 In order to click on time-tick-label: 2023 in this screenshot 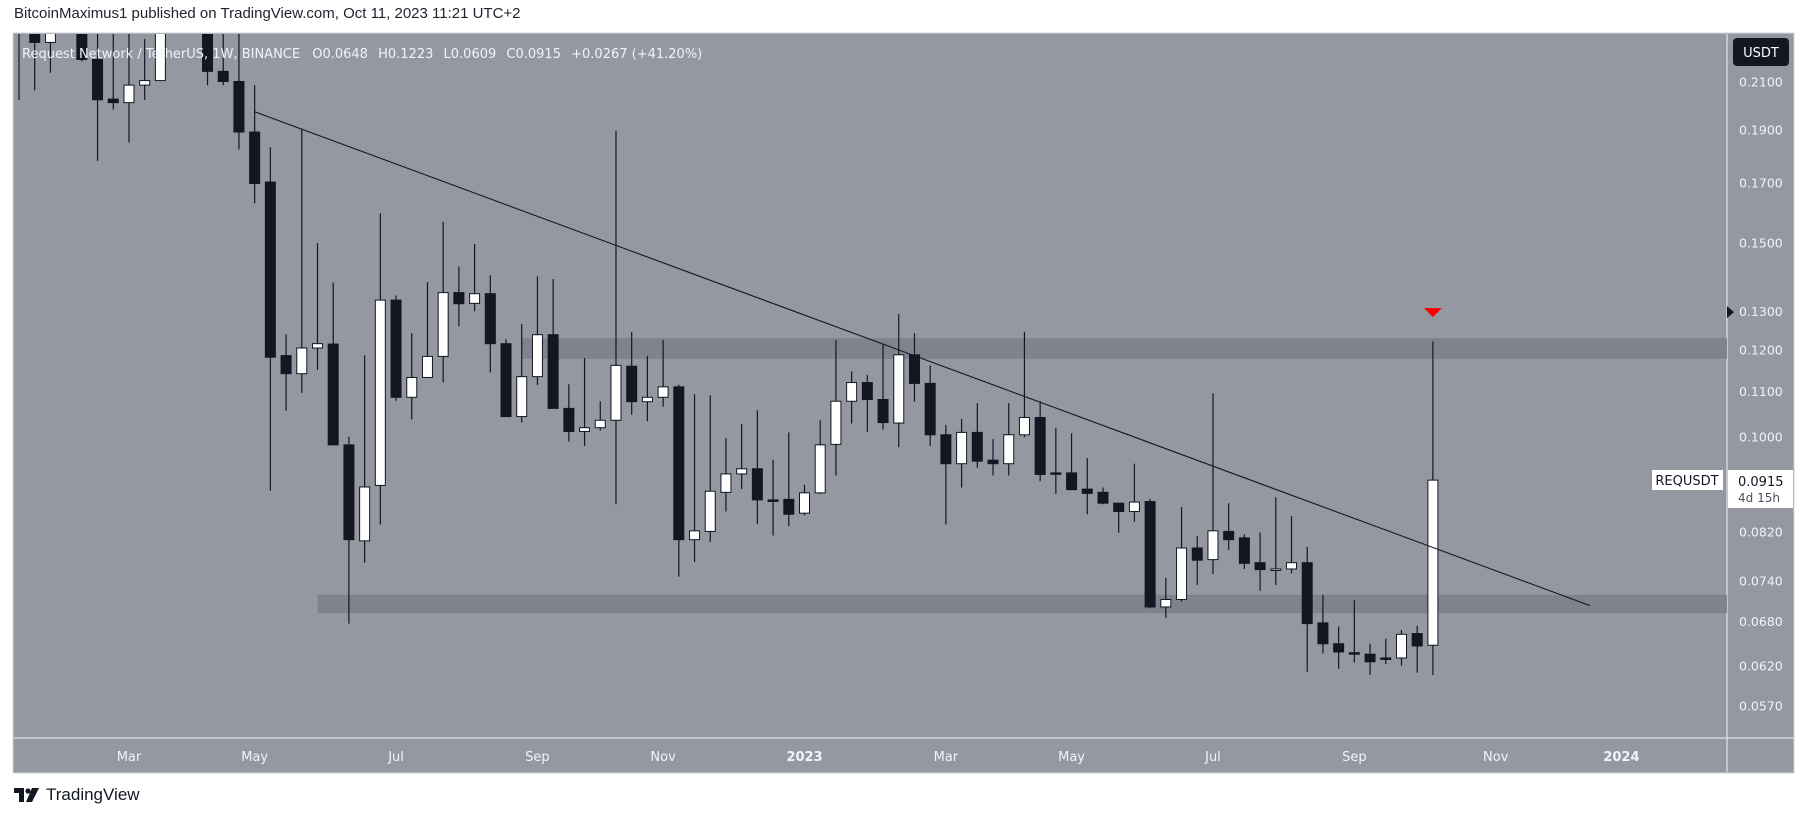, I will do `click(804, 757)`.